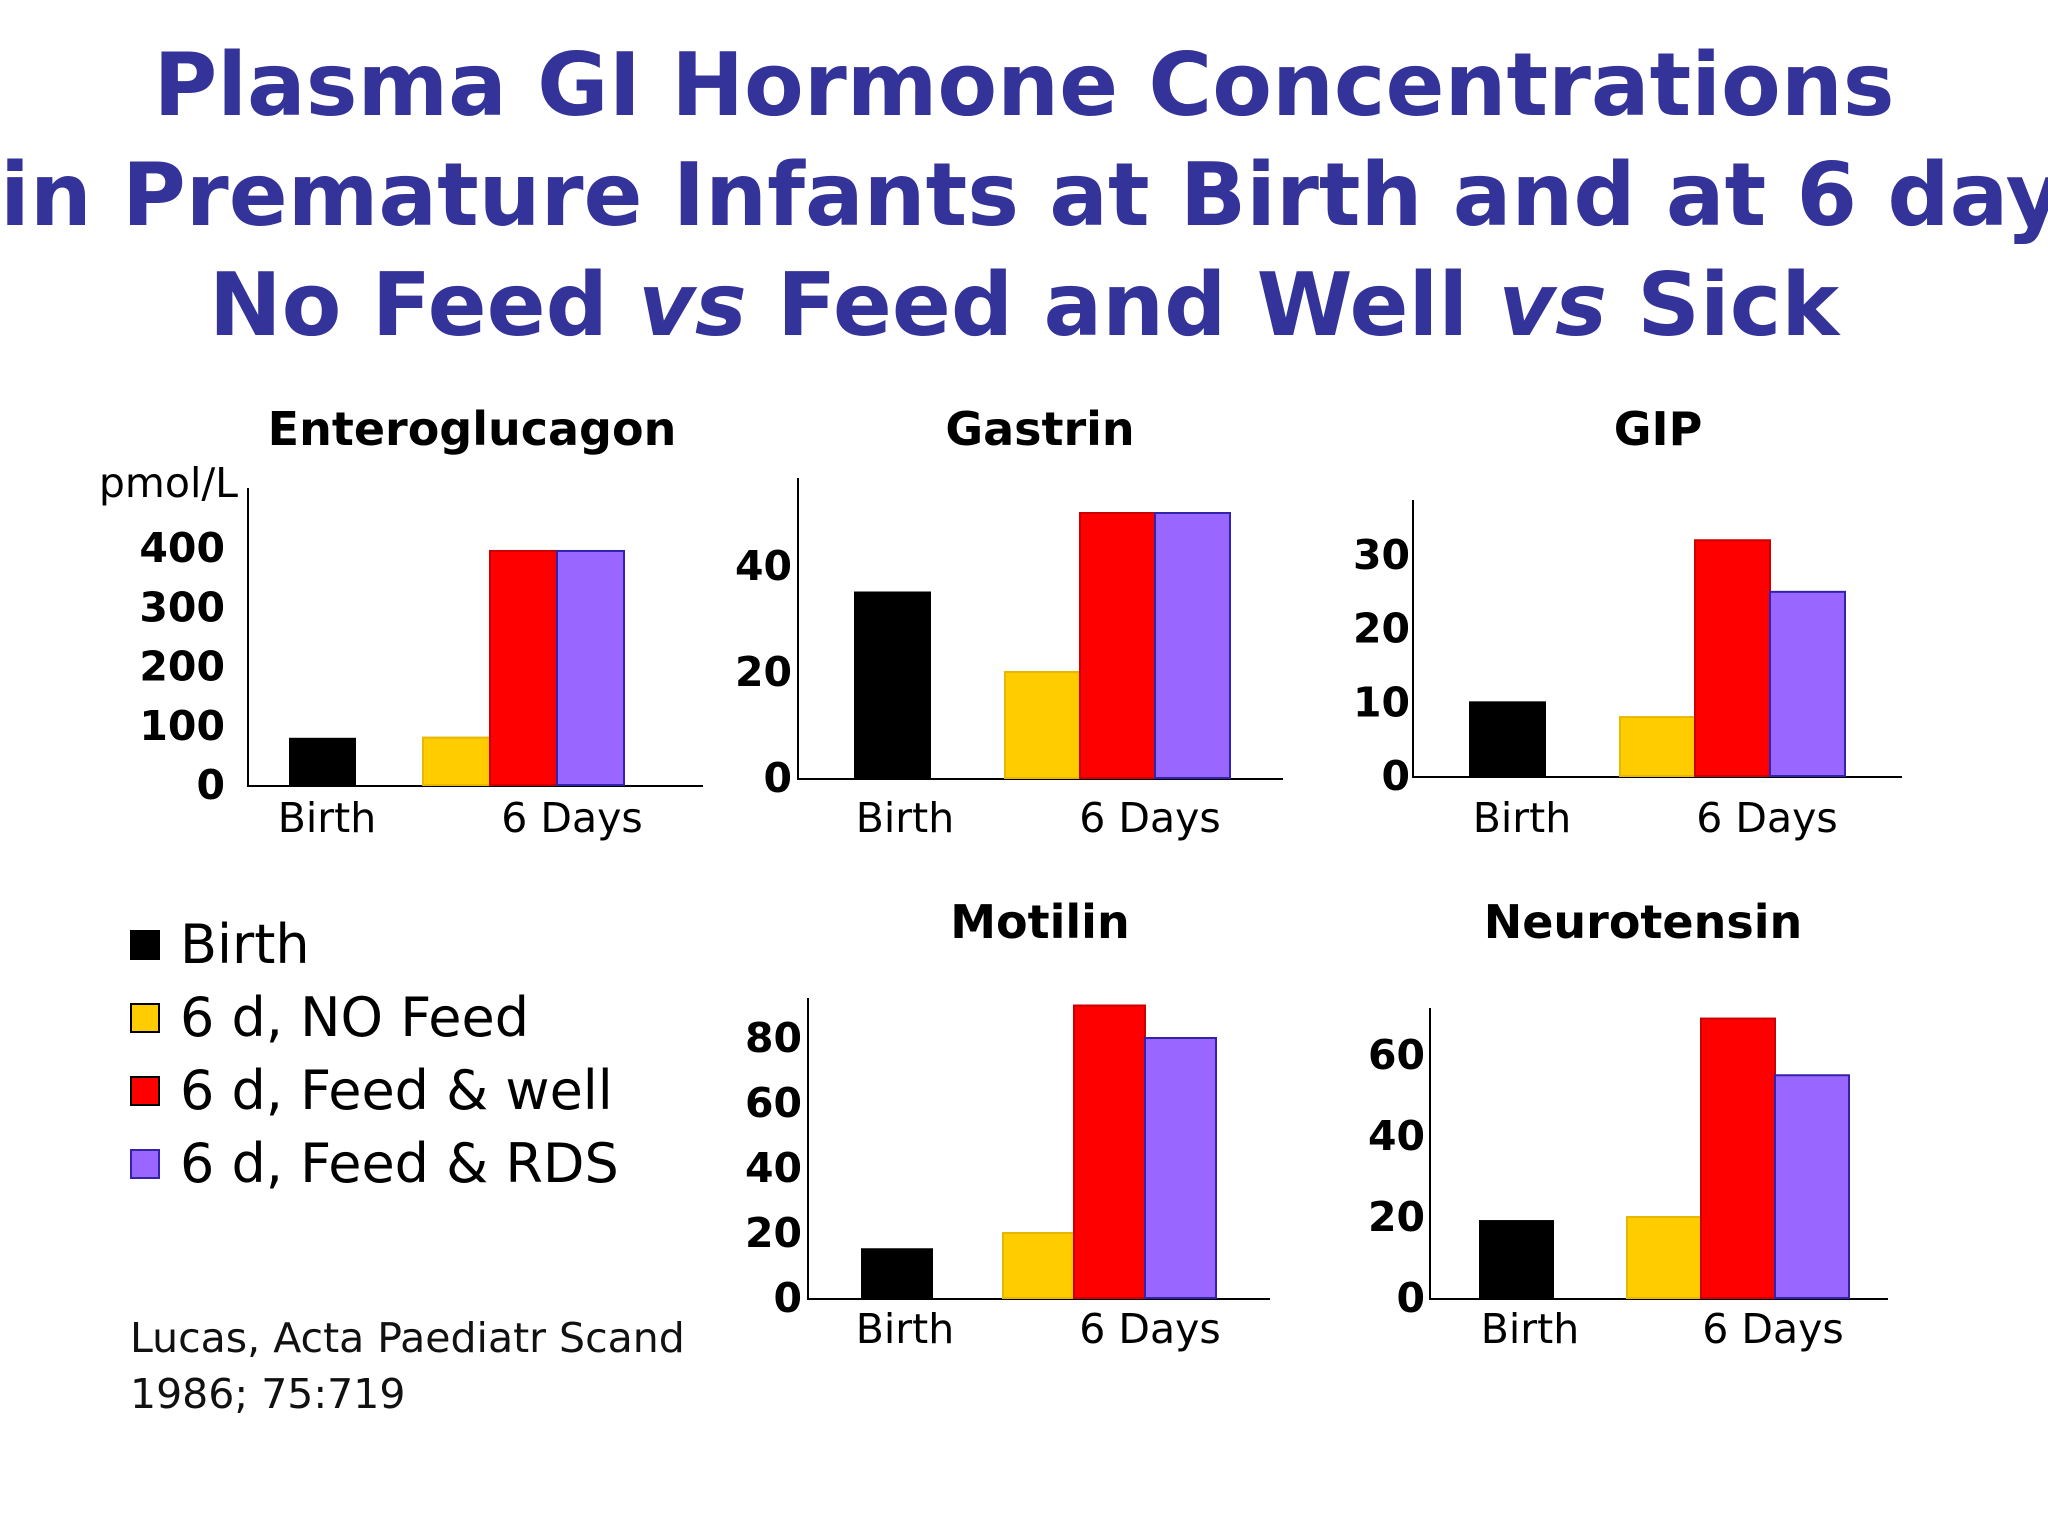 The width and height of the screenshot is (2048, 1536). What do you see at coordinates (1772, 1329) in the screenshot?
I see `x-tick-label-neurotensin: 6 Days` at bounding box center [1772, 1329].